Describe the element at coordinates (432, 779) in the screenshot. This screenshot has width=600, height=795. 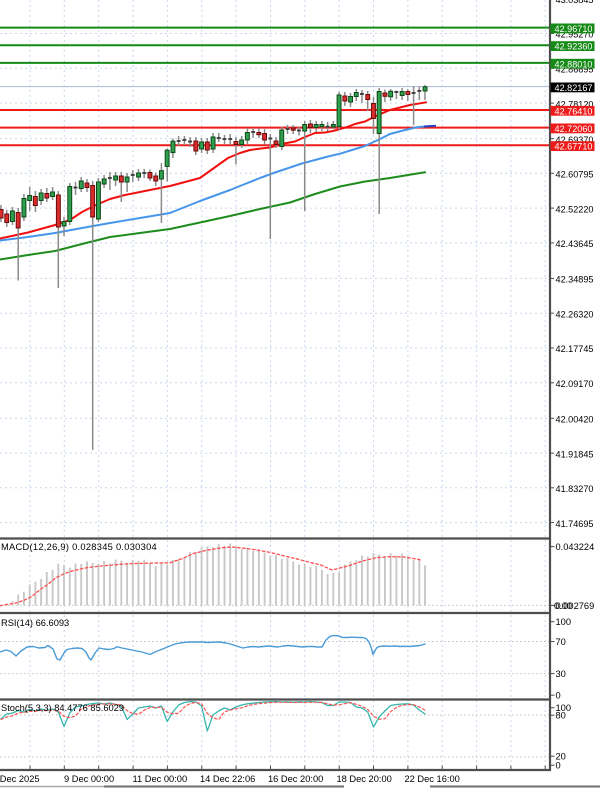
I see `svg-text: 22 Dec 16:00` at that location.